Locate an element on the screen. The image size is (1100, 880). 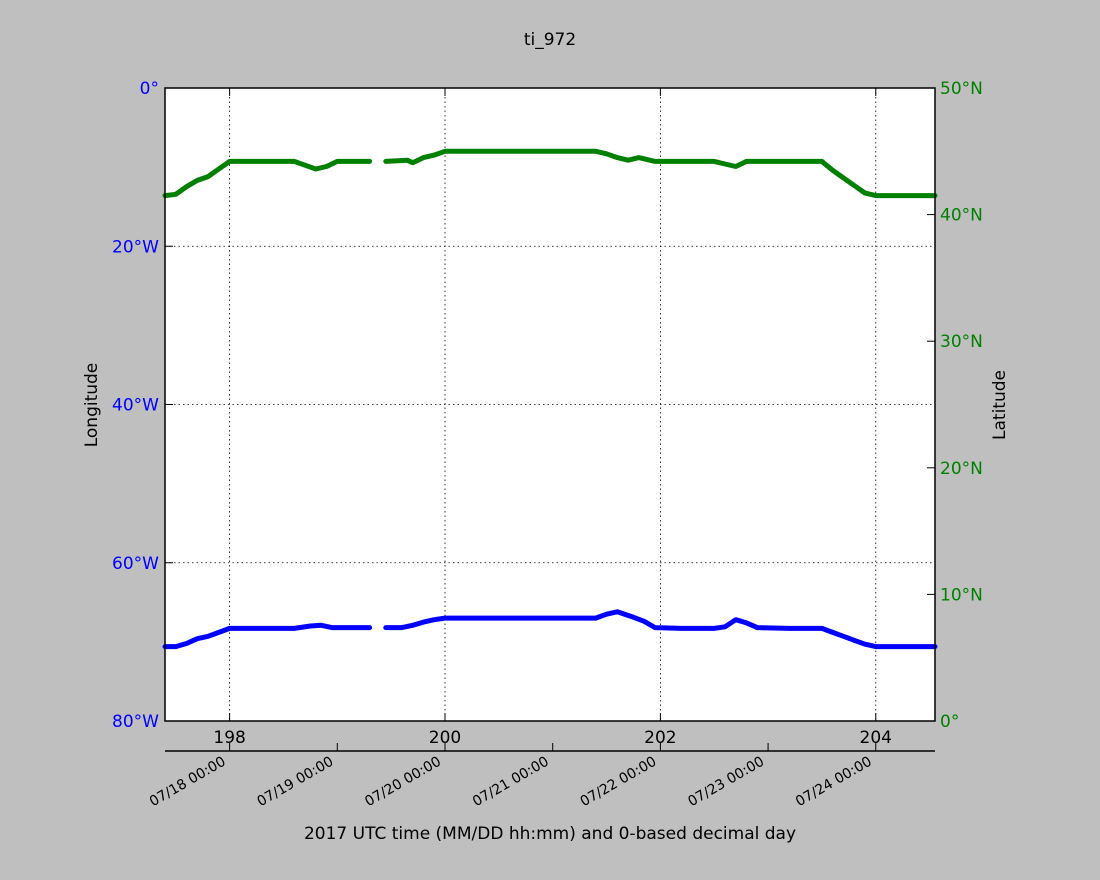
y-axis-label-right: Latitude is located at coordinates (1000, 405).